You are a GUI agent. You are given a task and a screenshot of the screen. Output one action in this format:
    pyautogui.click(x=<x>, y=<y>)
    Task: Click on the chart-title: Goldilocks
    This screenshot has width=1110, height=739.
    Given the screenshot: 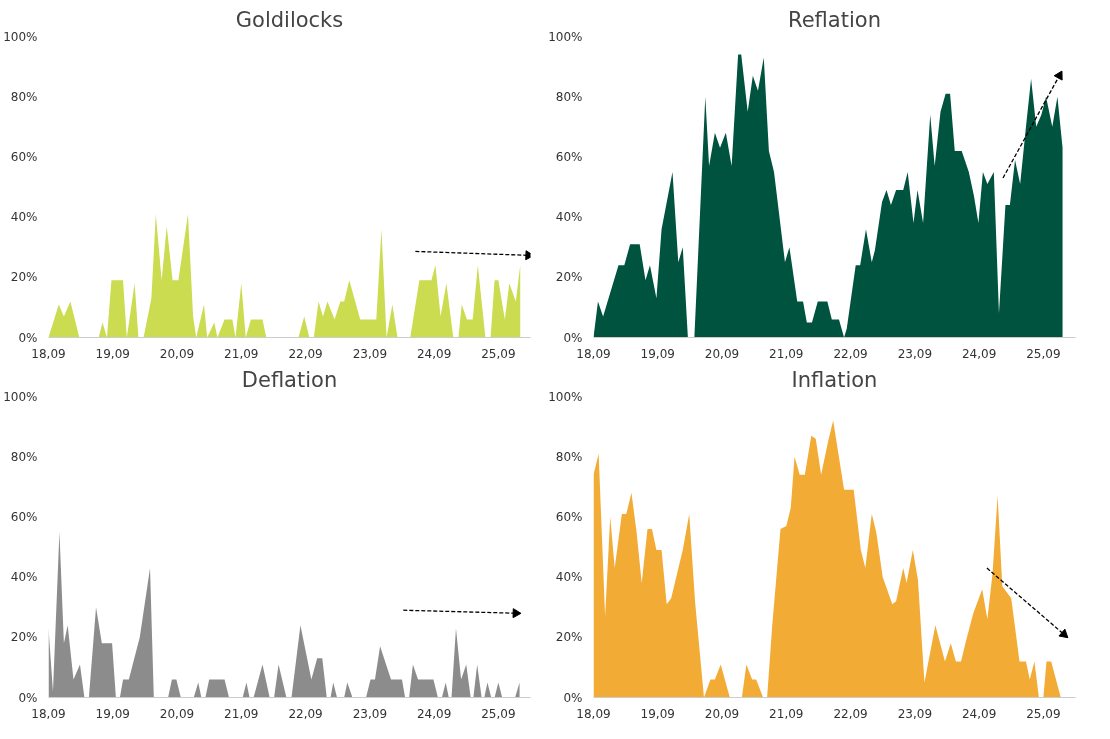 What is the action you would take?
    pyautogui.click(x=289, y=19)
    